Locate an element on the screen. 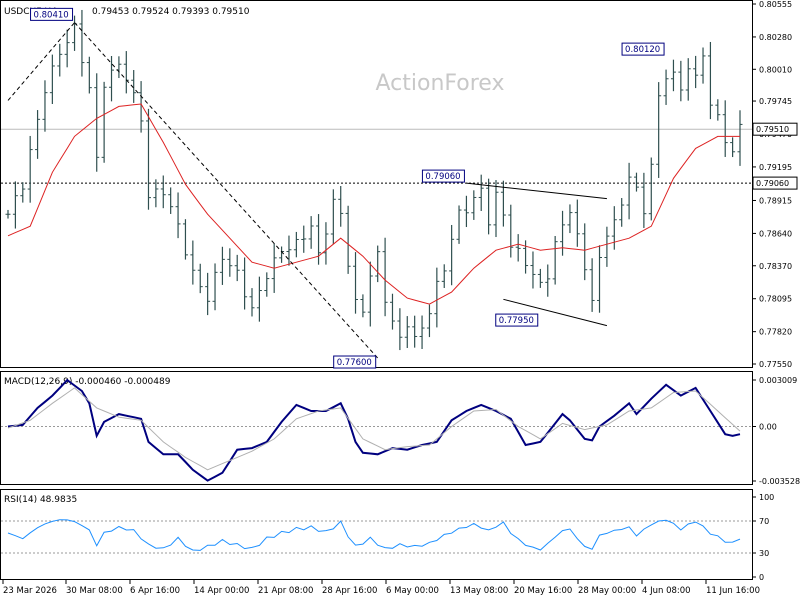 This screenshot has width=800, height=604. macd-axis: 0.003009 0.00 -0.003528 is located at coordinates (776, 431).